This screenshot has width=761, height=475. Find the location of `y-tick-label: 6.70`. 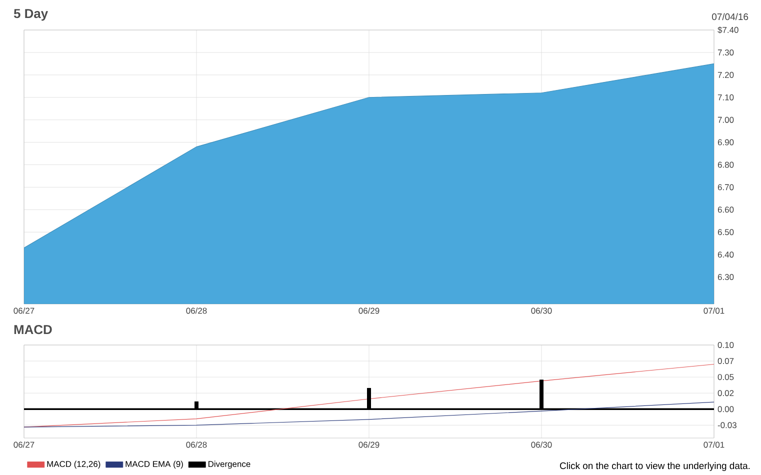

y-tick-label: 6.70 is located at coordinates (726, 187).